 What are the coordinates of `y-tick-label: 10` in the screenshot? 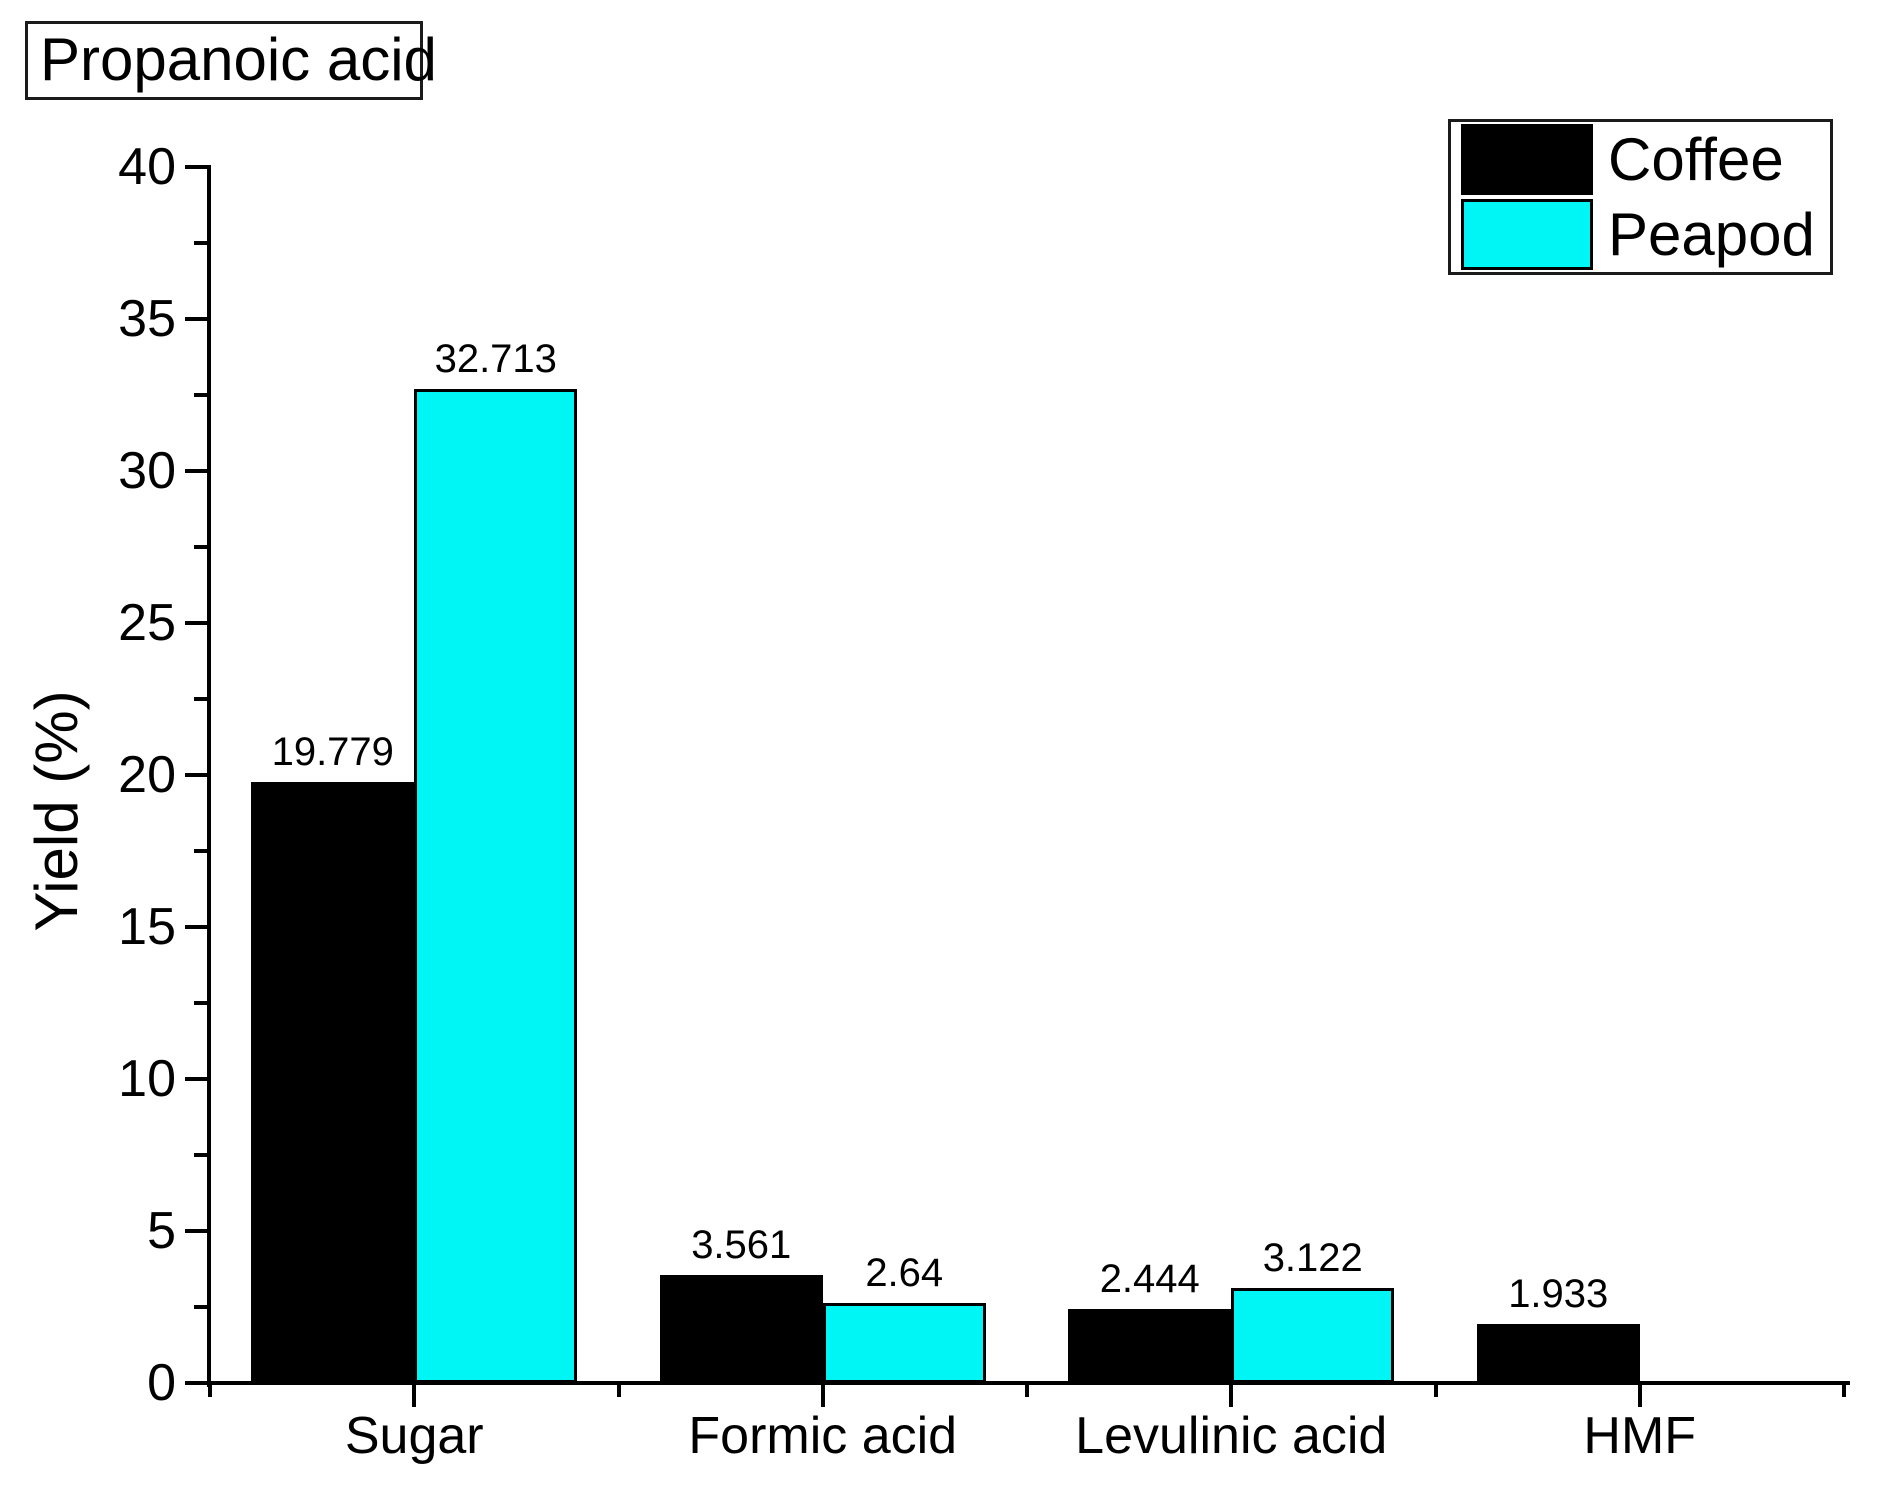 It's located at (147, 1079).